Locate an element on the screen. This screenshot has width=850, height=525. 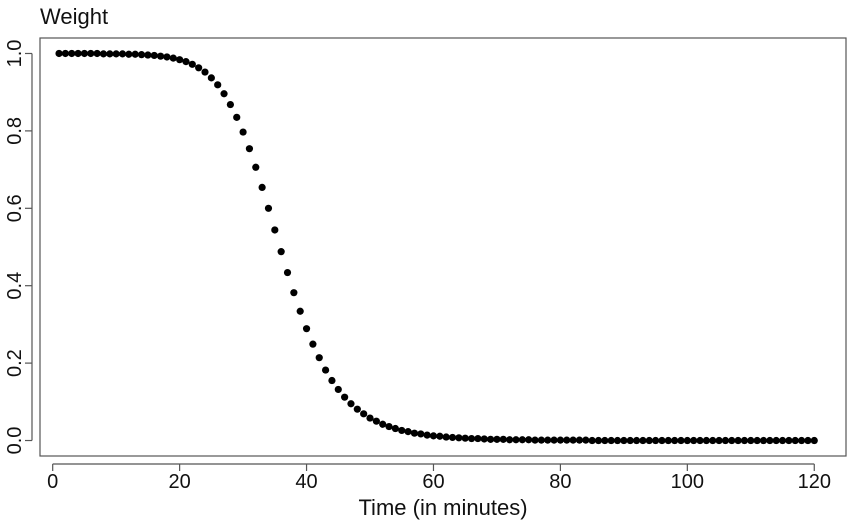
x-axis-label: Time (in minutes) is located at coordinates (442, 507).